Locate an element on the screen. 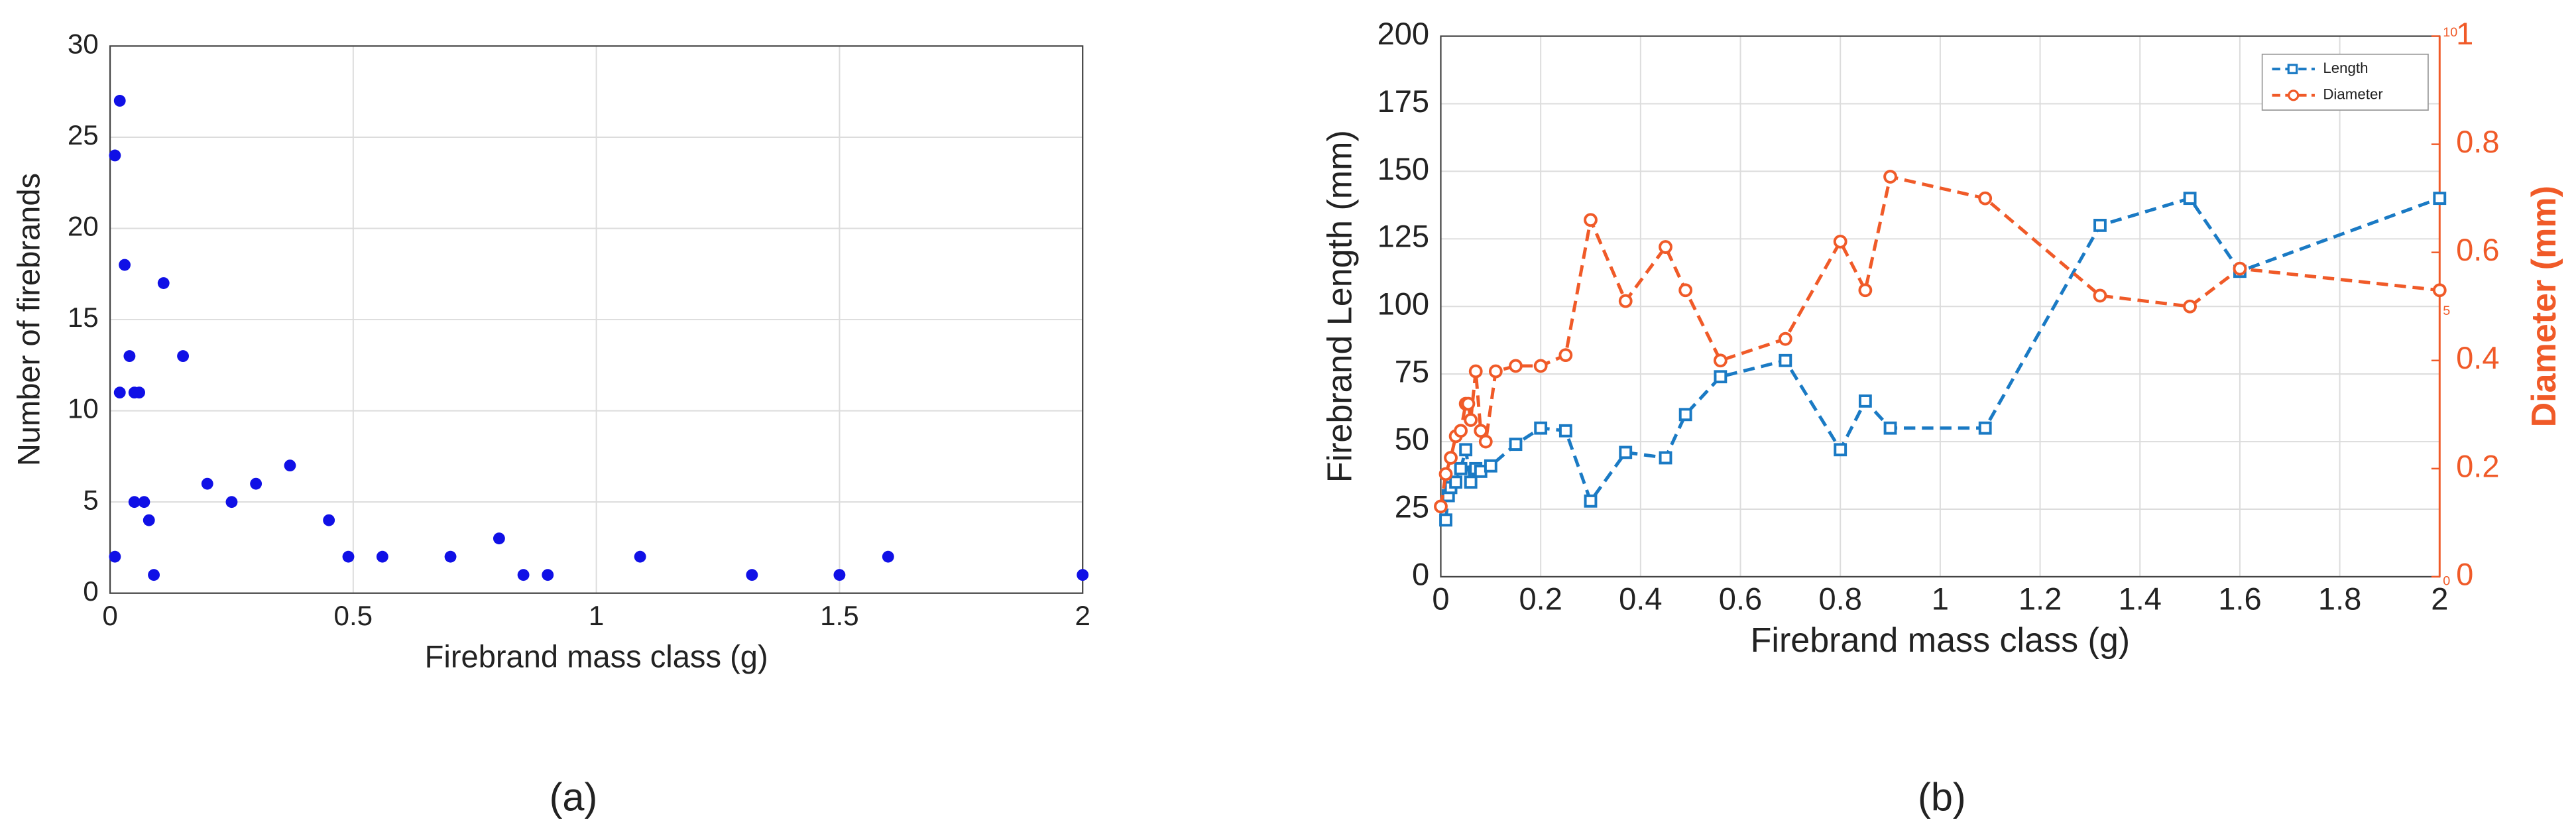 The height and width of the screenshot is (838, 2576). y2-tick-label: 1 is located at coordinates (2465, 33).